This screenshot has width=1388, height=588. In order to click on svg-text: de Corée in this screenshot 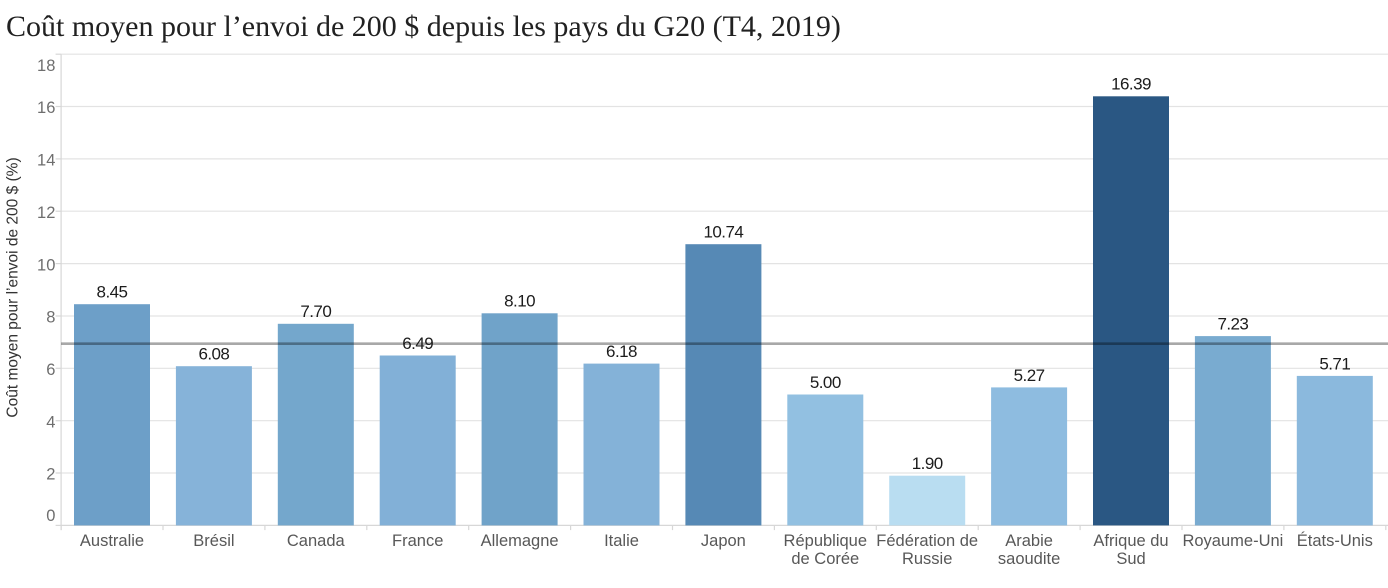, I will do `click(825, 559)`.